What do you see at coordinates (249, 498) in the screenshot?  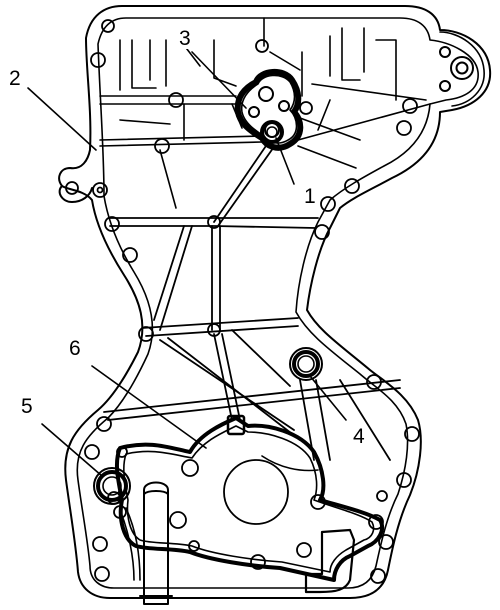 I see `oil-pump-housing` at bounding box center [249, 498].